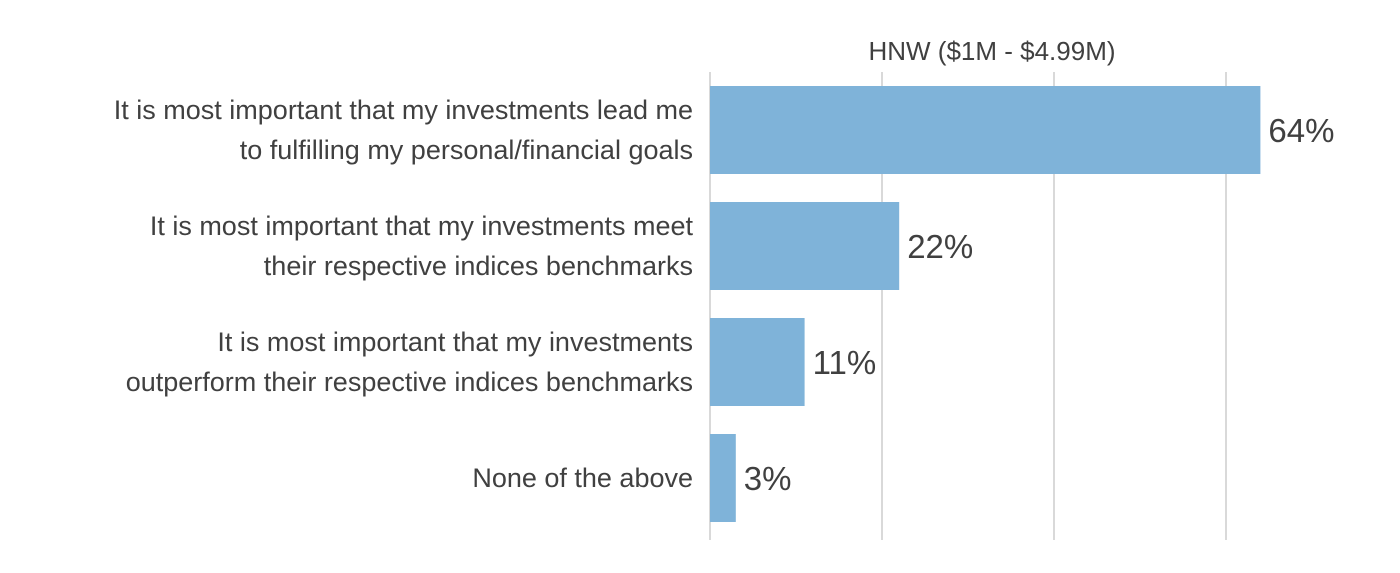 This screenshot has width=1400, height=573. I want to click on value-label: 64%, so click(1301, 130).